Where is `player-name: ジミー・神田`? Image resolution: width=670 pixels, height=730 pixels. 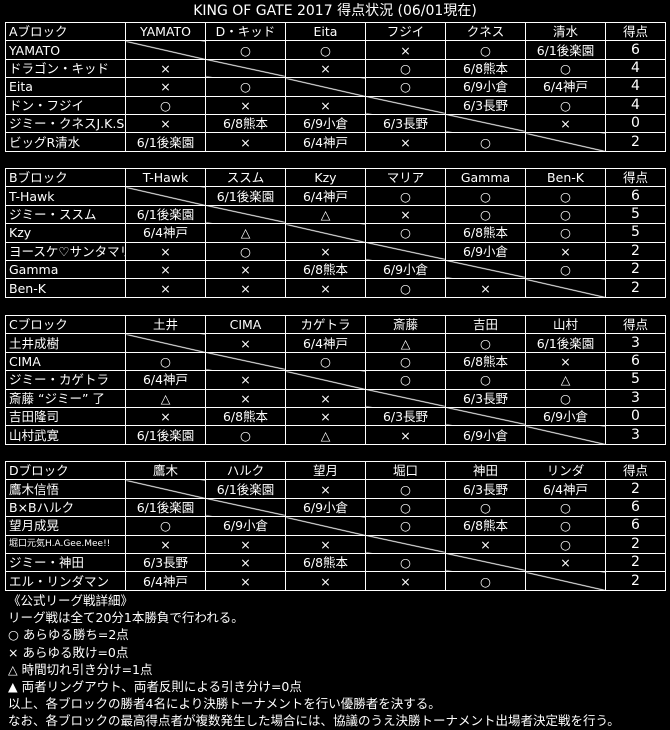
player-name: ジミー・神田 is located at coordinates (65, 562).